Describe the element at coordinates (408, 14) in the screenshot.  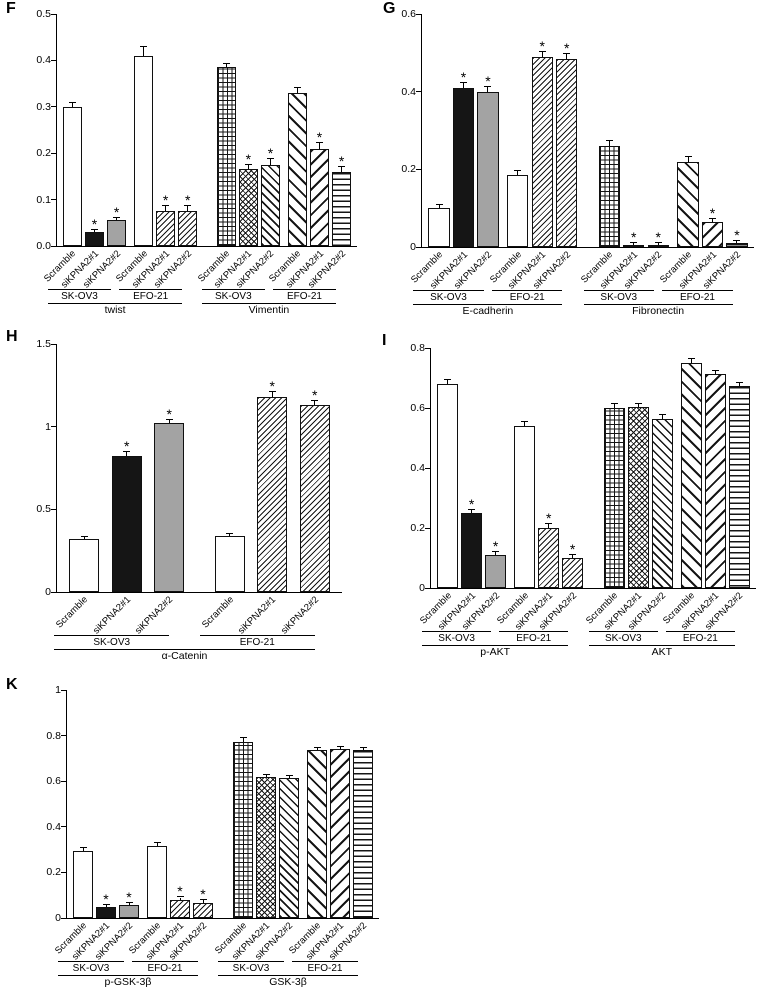
I see `y-tick-label: 0.6` at that location.